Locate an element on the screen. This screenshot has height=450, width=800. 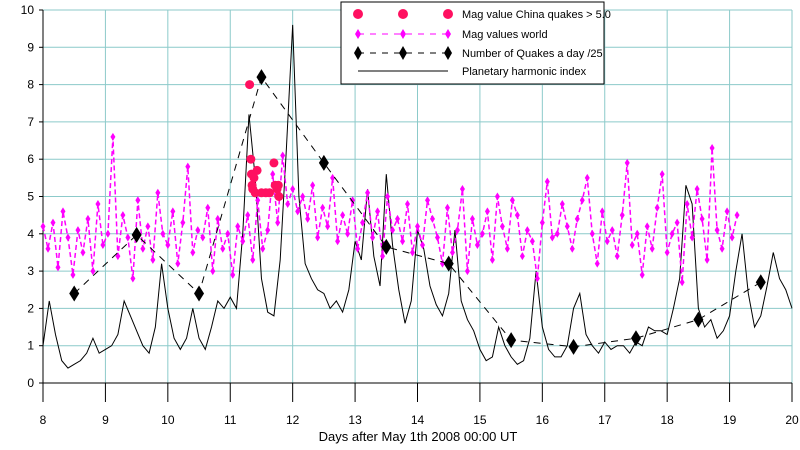
x-tick-label: 11 is located at coordinates (230, 420).